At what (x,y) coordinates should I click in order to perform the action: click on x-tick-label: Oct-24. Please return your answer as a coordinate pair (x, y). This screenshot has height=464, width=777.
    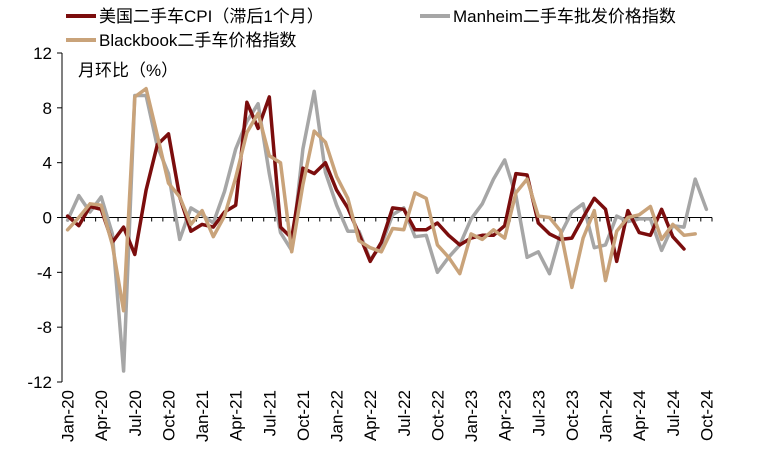
    Looking at the image, I should click on (706, 415).